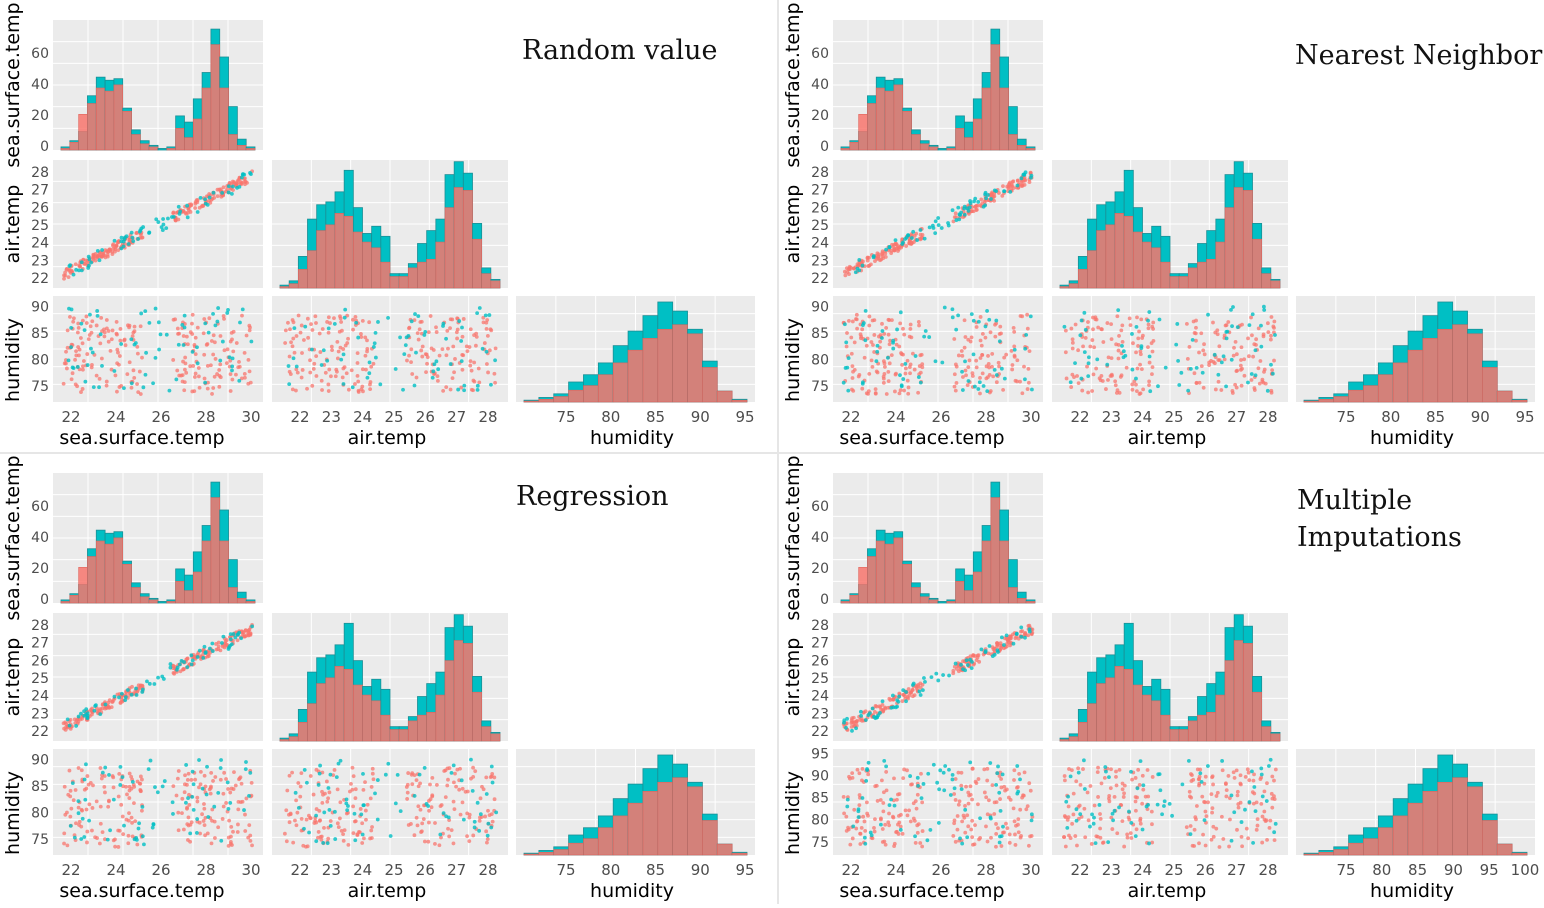  Describe the element at coordinates (592, 496) in the screenshot. I see `panel-title-regression: Regression` at that location.